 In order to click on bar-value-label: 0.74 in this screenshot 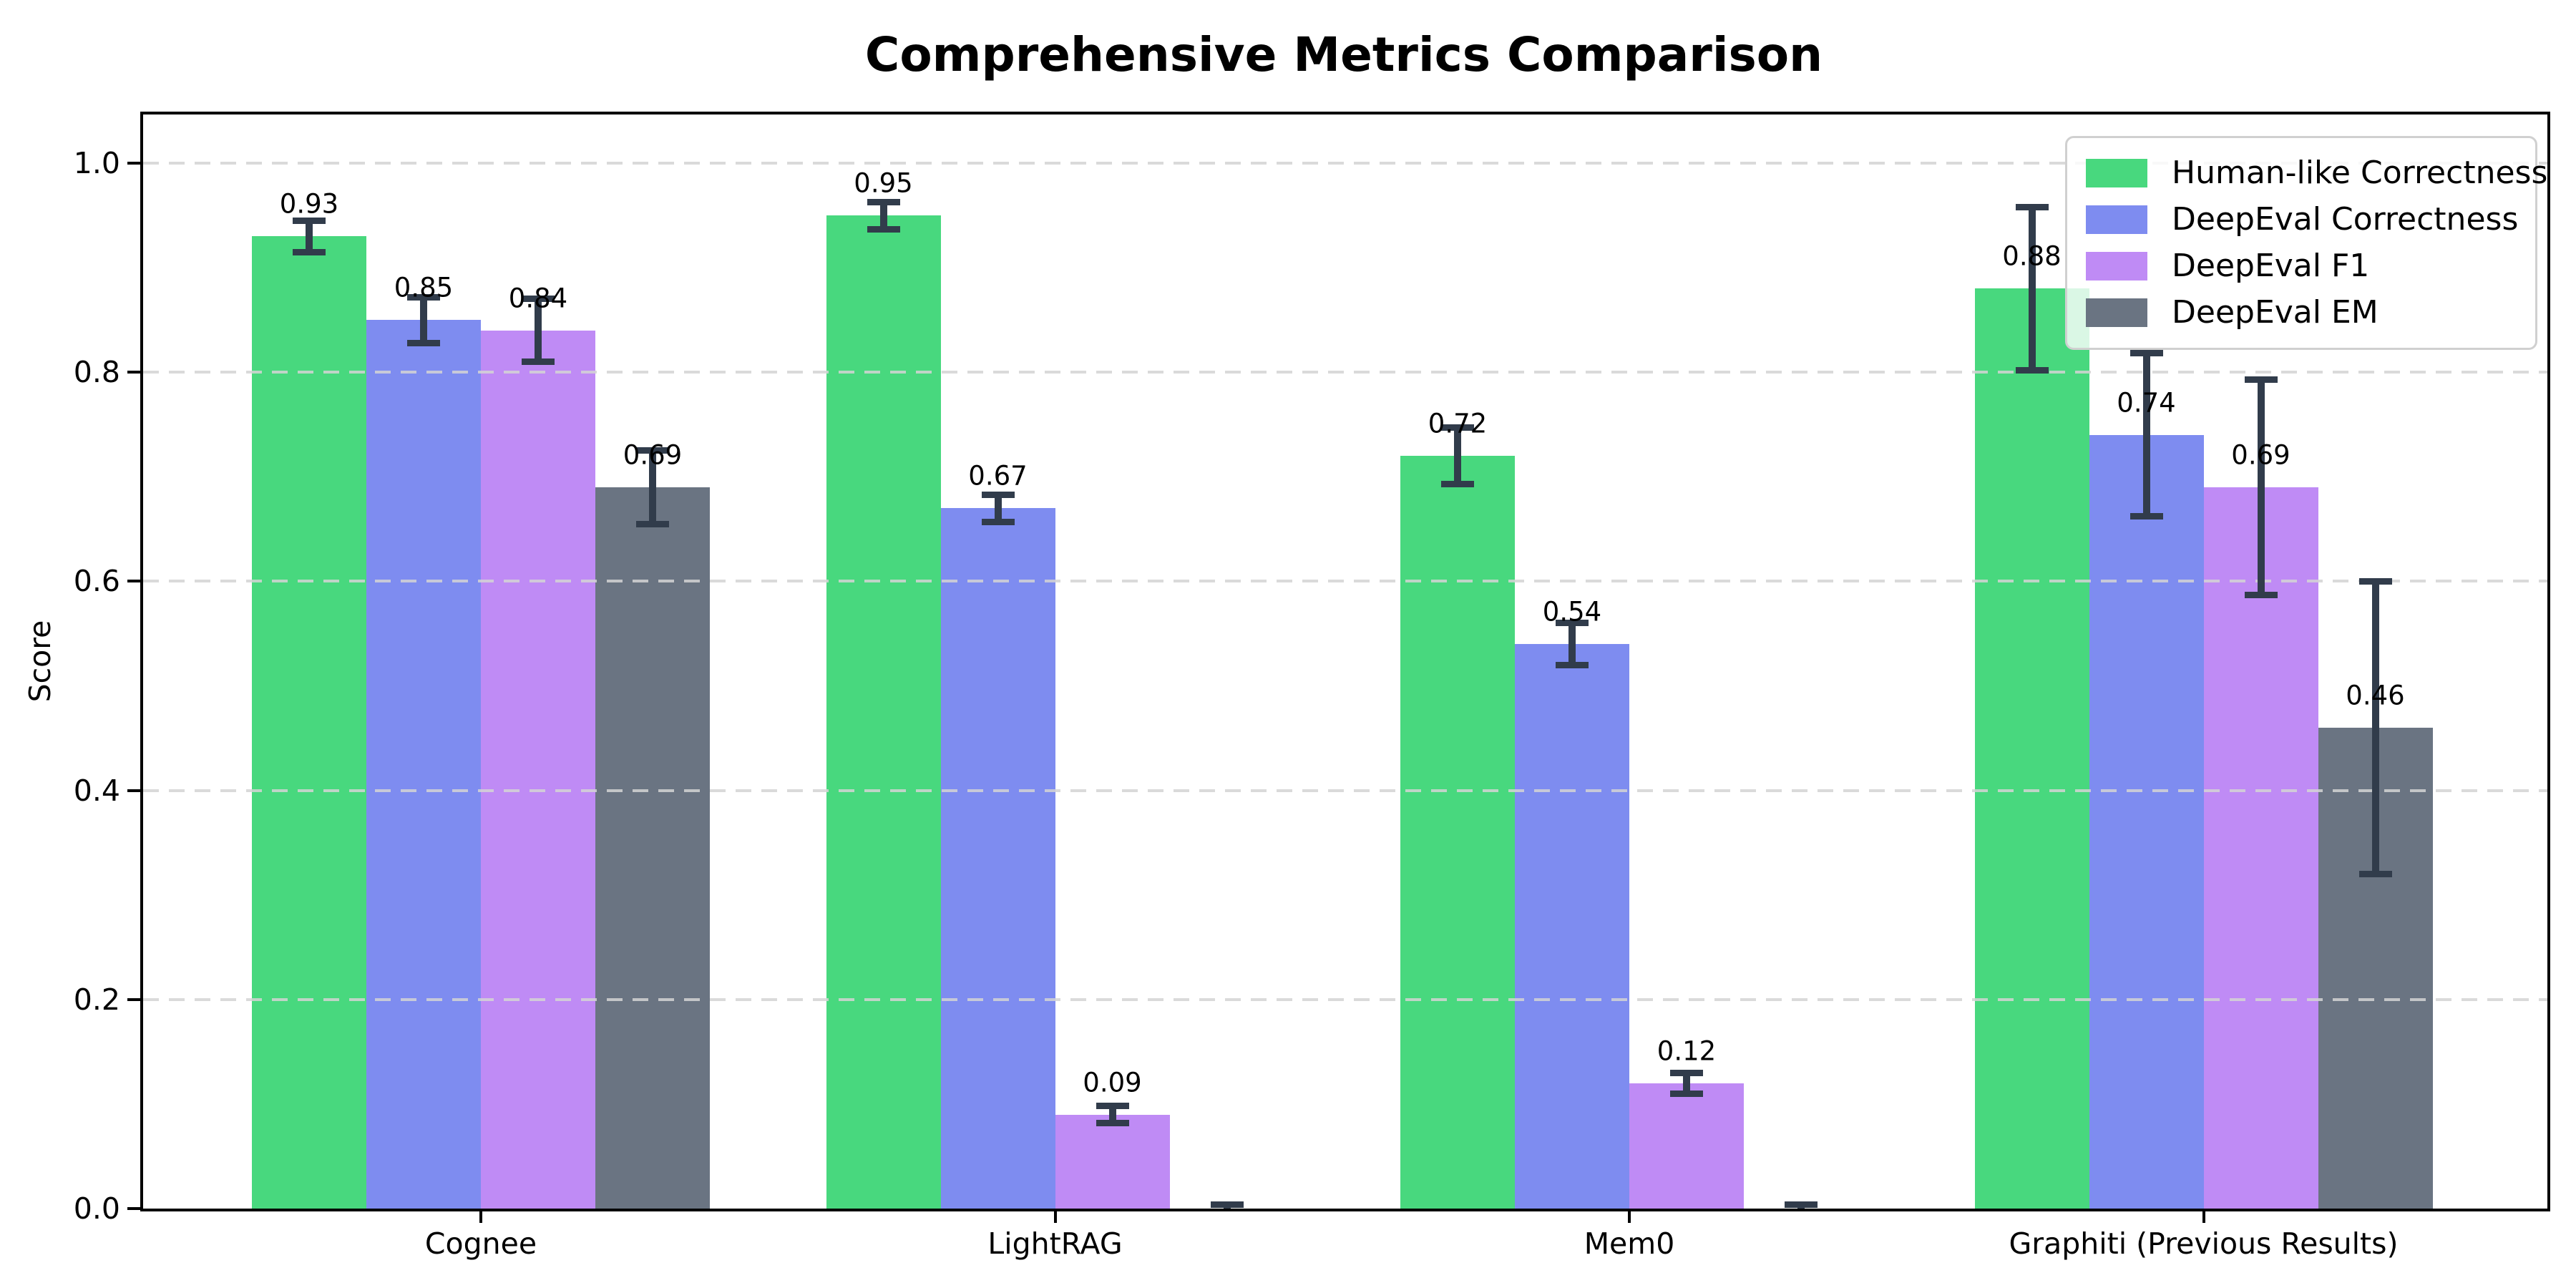, I will do `click(2146, 403)`.